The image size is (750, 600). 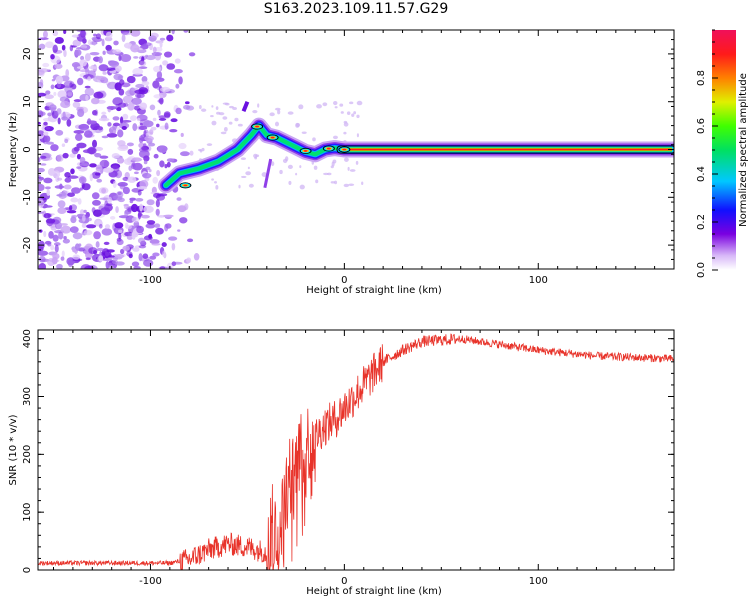 I want to click on chart-title: S163.2023.109.11.57.G29, so click(x=356, y=9).